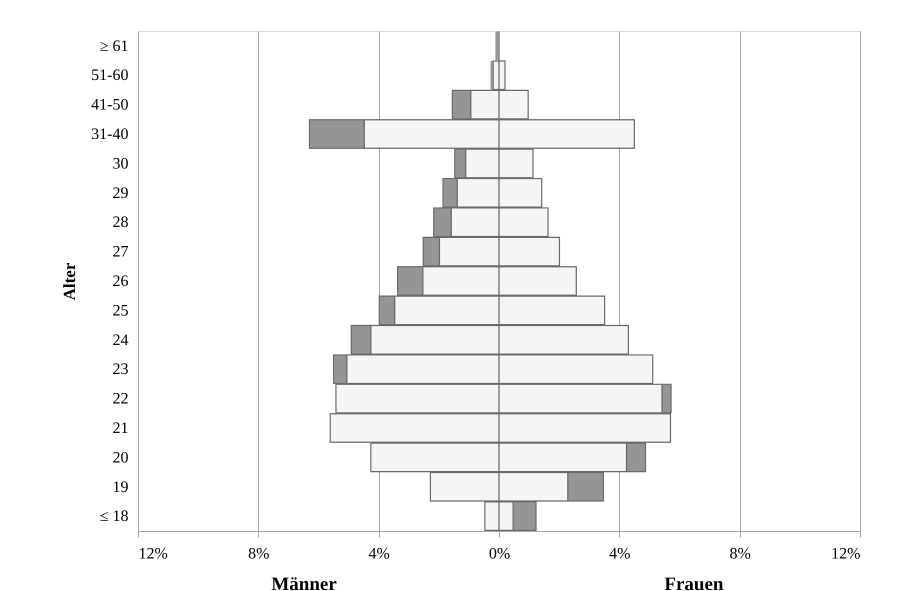  I want to click on y-tick-label: 20, so click(120, 457).